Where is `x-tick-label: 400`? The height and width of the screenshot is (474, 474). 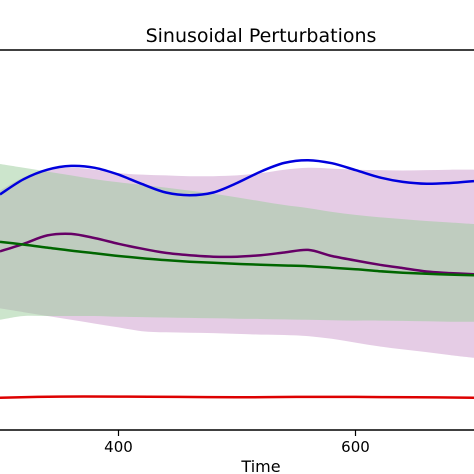
x-tick-label: 400 is located at coordinates (118, 447).